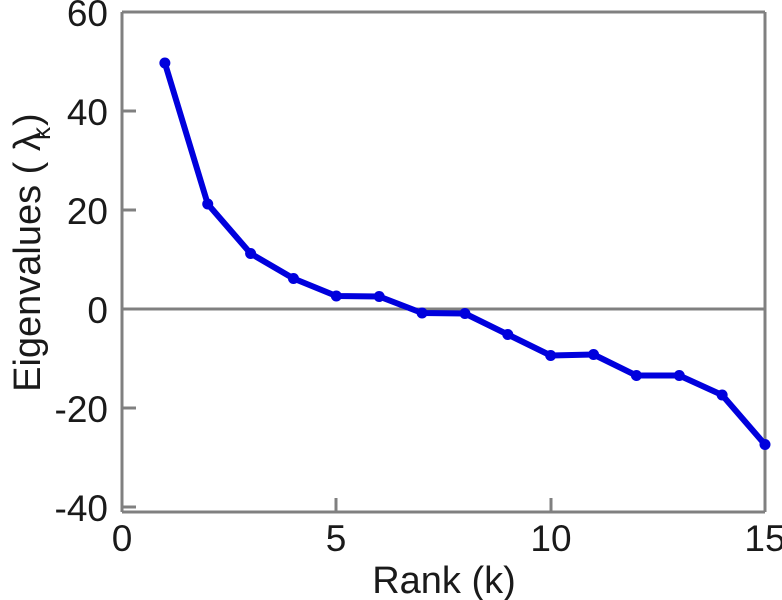 Image resolution: width=782 pixels, height=600 pixels. Describe the element at coordinates (763, 538) in the screenshot. I see `x-tick-label-15: 15` at that location.